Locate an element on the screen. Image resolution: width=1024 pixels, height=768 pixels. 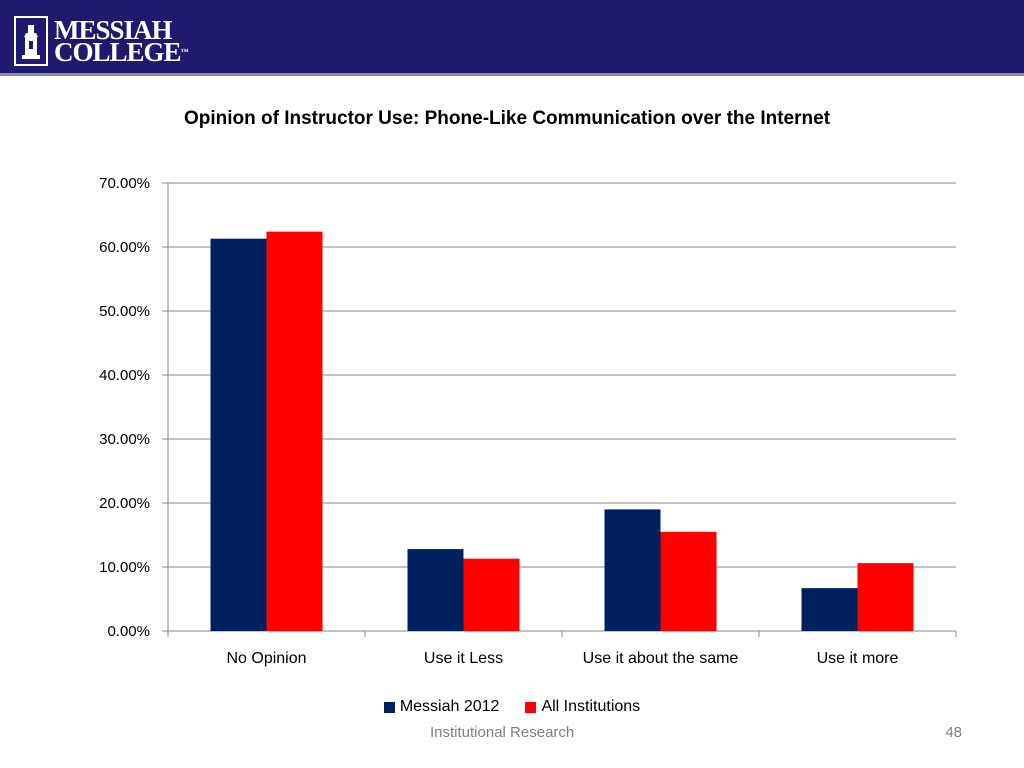
y-tick-label: 0.00% is located at coordinates (128, 631).